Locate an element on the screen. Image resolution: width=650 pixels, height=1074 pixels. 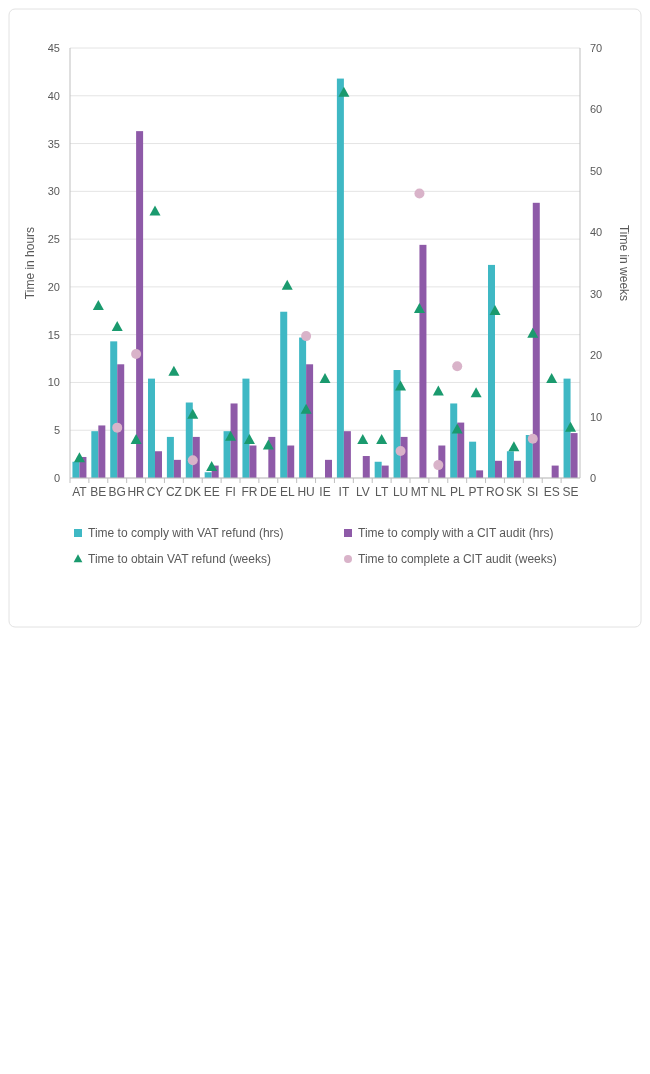
y-axis-title: Time in hours is located at coordinates (30, 263).